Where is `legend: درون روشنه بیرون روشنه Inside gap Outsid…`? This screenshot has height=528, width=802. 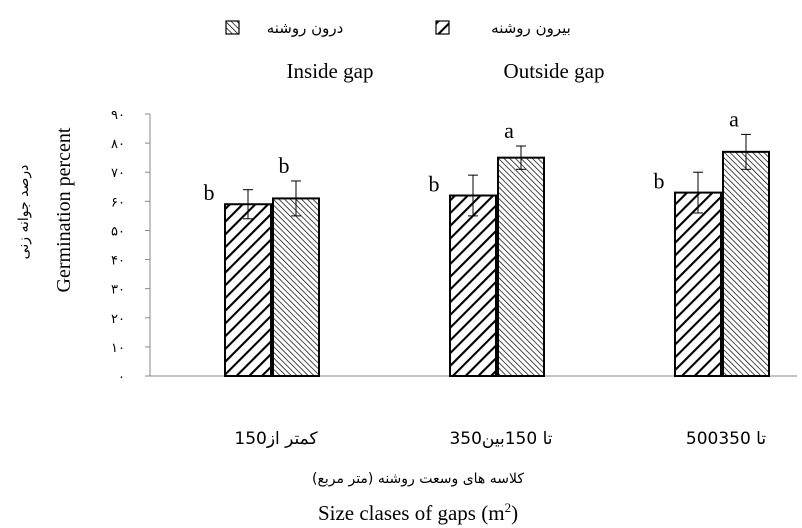 legend: درون روشنه بیرون روشنه Inside gap Outsid… is located at coordinates (415, 51).